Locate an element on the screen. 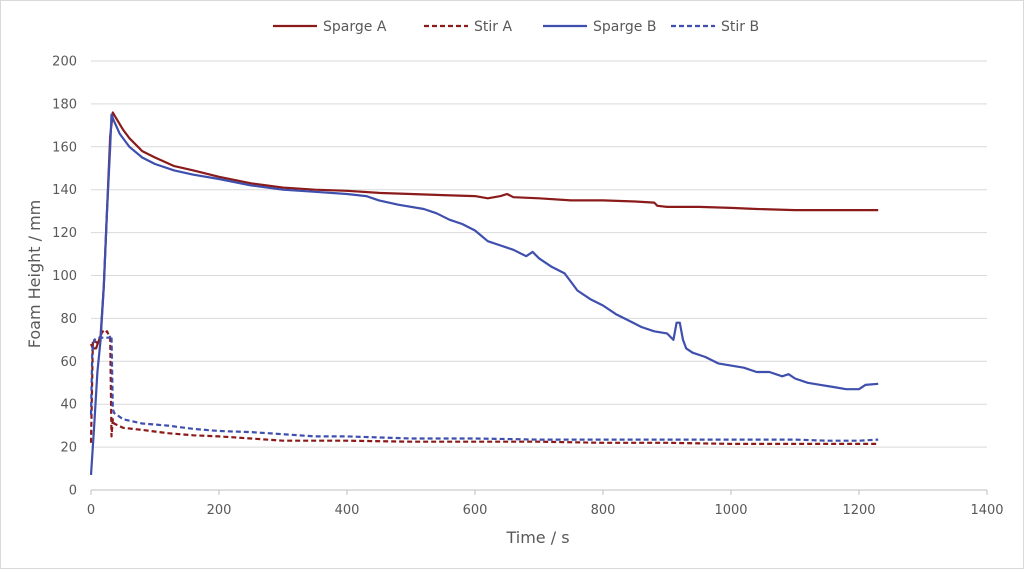 The width and height of the screenshot is (1024, 572). y-tick-labels: 0 20 40 60 80 100 120 140 160 180 200 is located at coordinates (64, 277).